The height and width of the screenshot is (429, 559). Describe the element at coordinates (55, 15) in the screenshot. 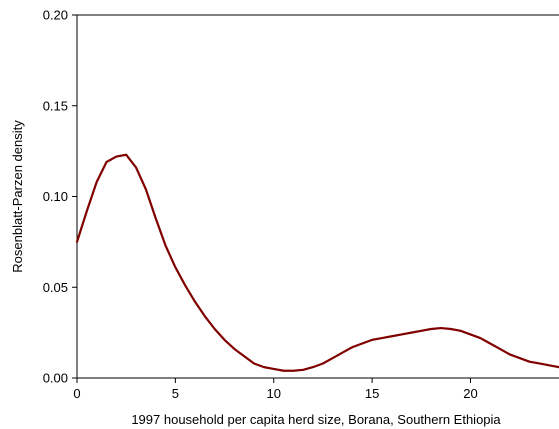

I see `y-tick-label: 0.20` at that location.